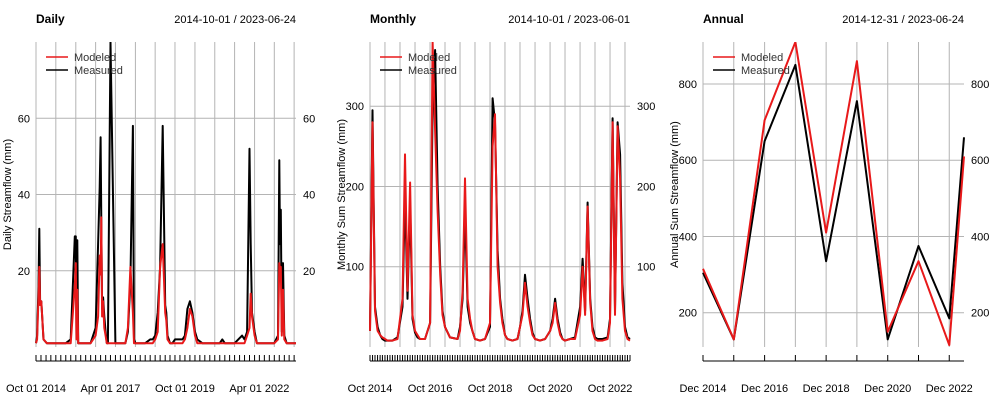  I want to click on x-tick-label: Dec 2014, so click(702, 389).